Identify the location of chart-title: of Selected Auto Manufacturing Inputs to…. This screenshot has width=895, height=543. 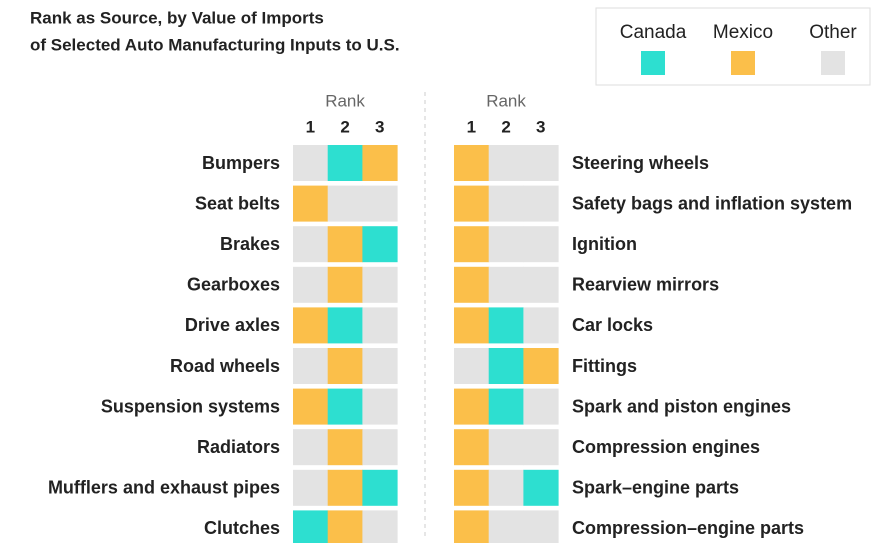
(215, 44).